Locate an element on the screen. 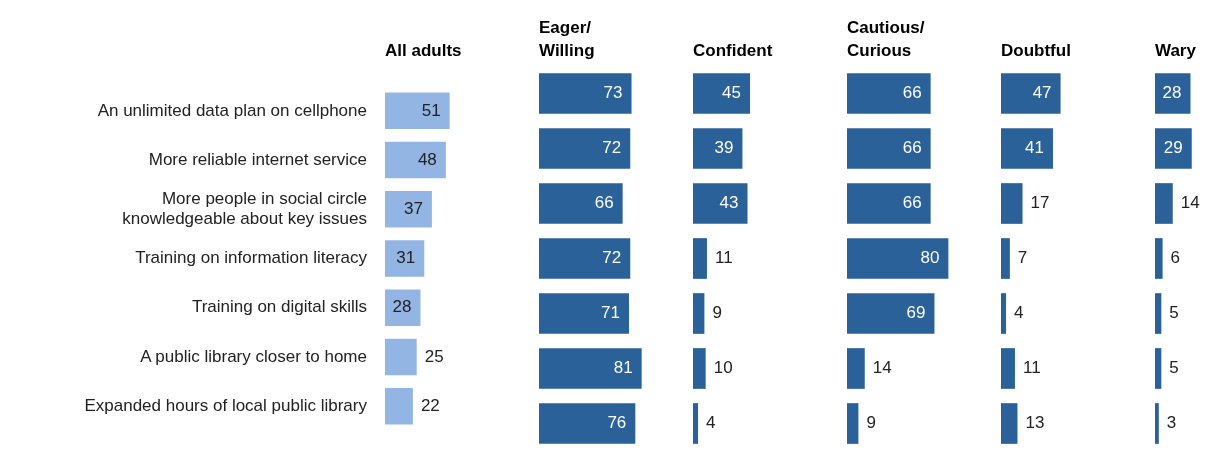 The image size is (1225, 451). data-label: 73 is located at coordinates (613, 93).